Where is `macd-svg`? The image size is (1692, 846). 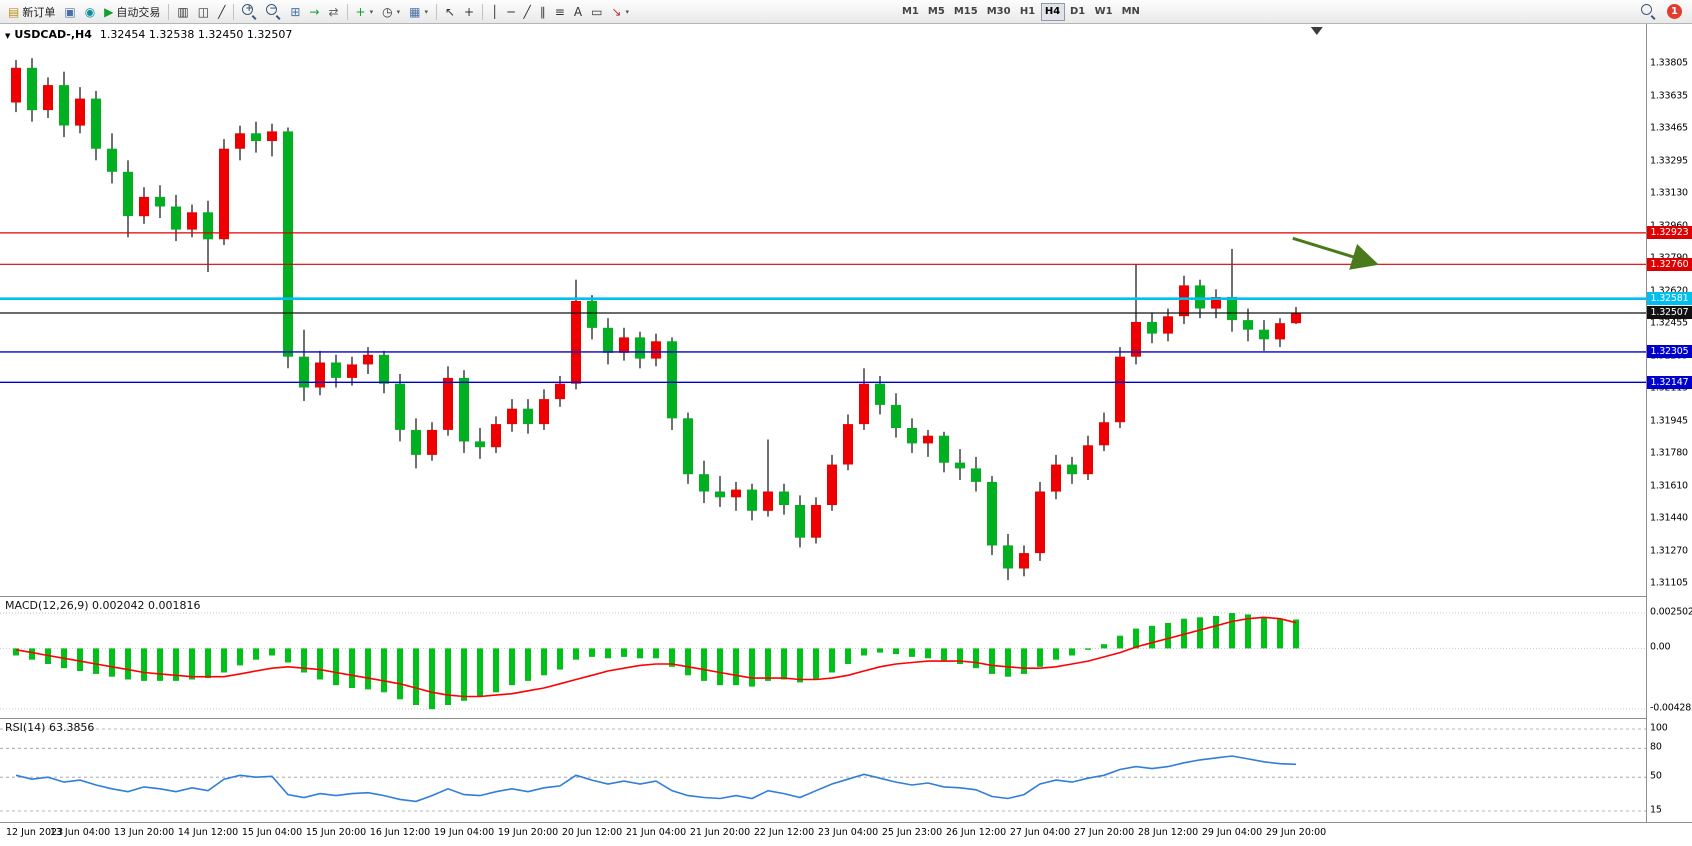 macd-svg is located at coordinates (823, 661).